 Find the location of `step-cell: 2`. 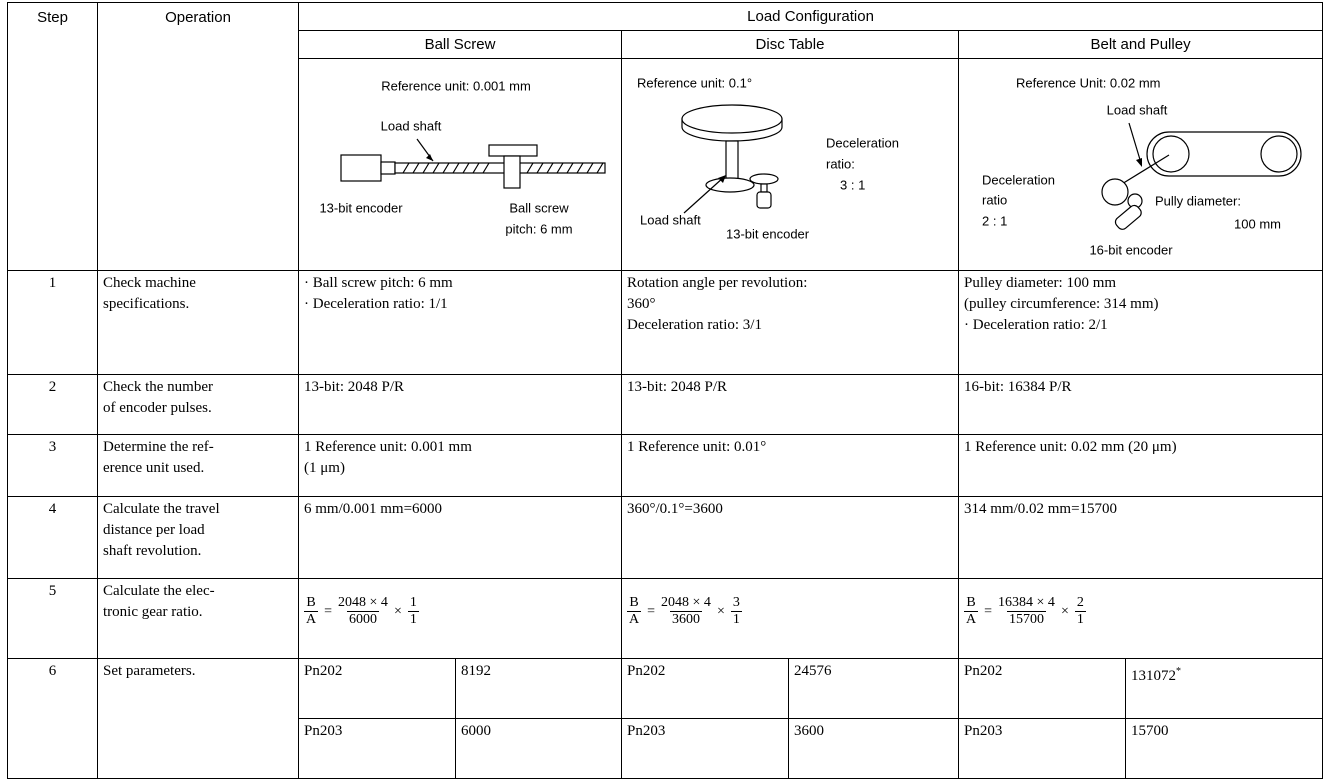

step-cell: 2 is located at coordinates (52, 404).